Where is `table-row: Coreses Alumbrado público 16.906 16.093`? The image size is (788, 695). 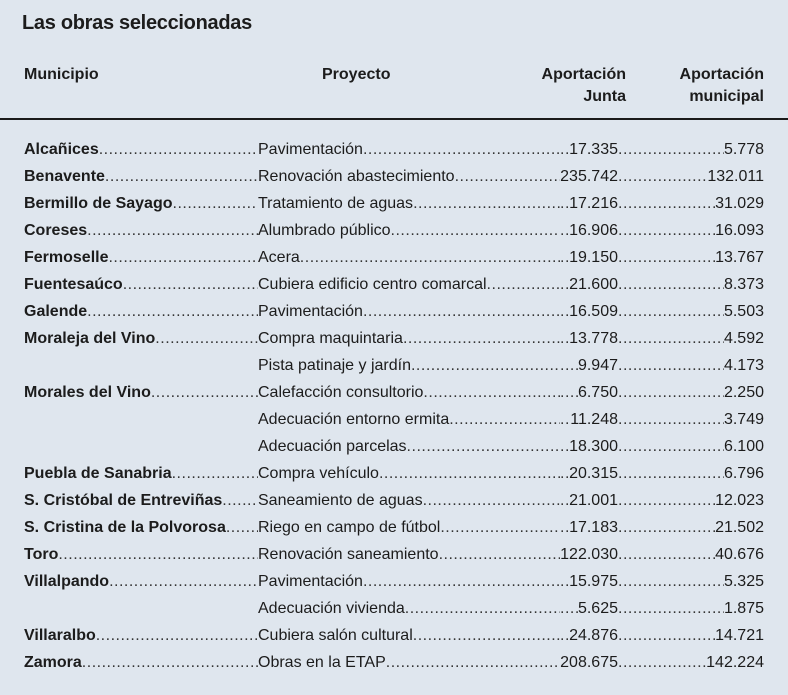 table-row: Coreses Alumbrado público 16.906 16.093 is located at coordinates (394, 230).